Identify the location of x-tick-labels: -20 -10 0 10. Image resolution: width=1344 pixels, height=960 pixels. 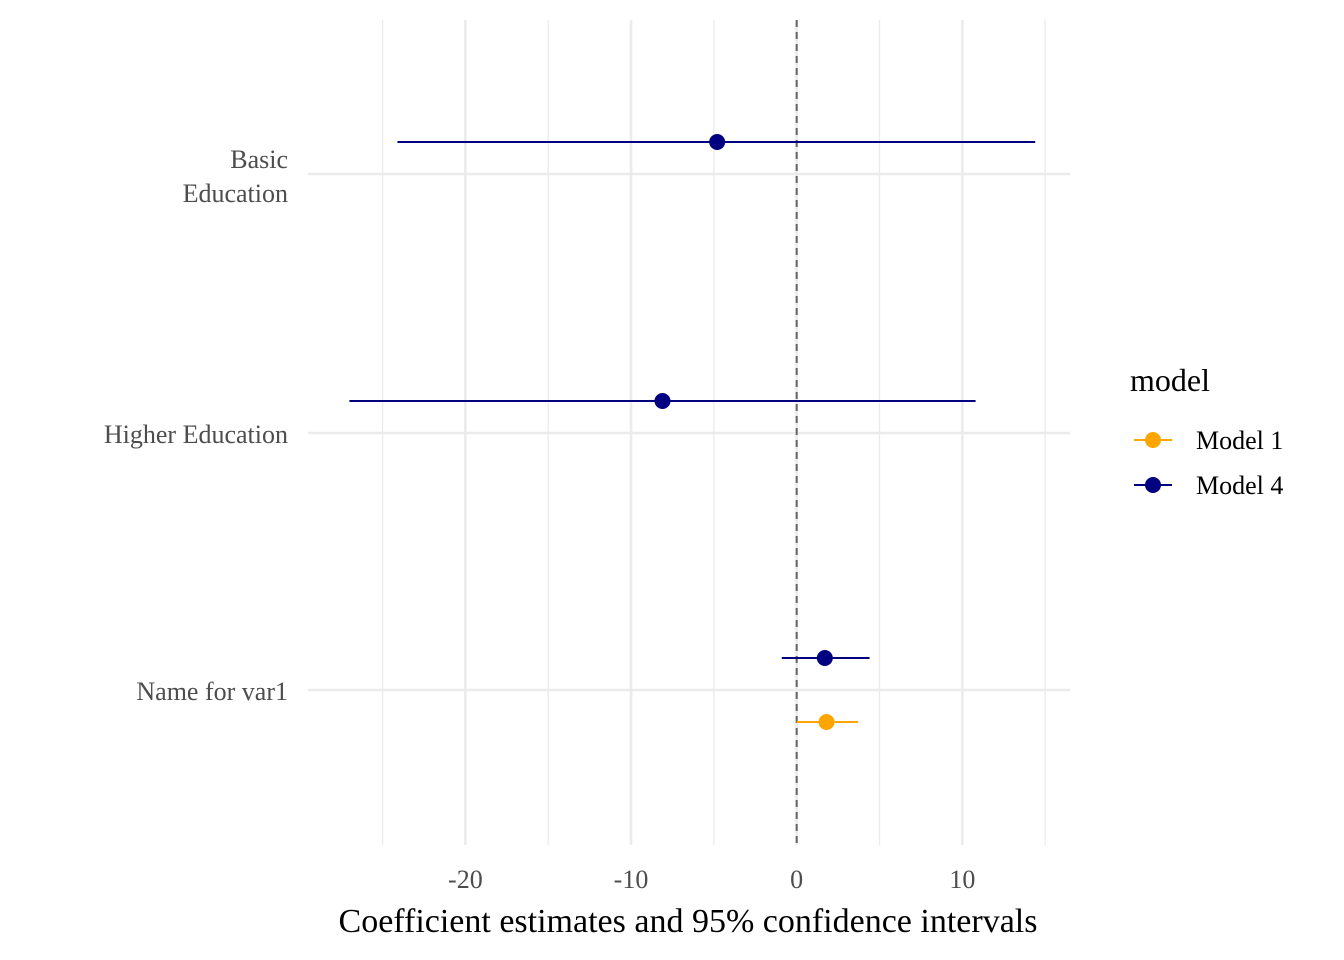
(711, 879).